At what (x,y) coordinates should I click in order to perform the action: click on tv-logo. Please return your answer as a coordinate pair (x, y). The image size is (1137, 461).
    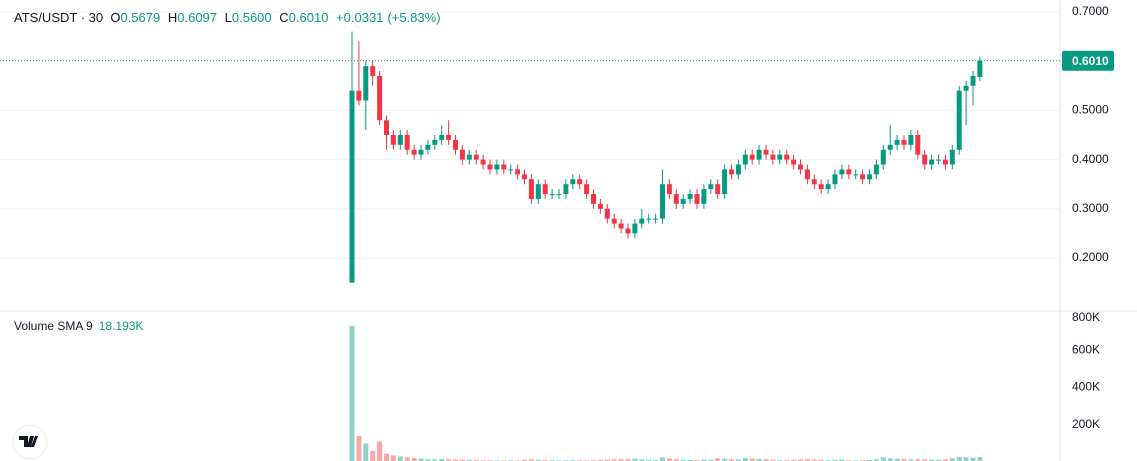
    Looking at the image, I should click on (30, 442).